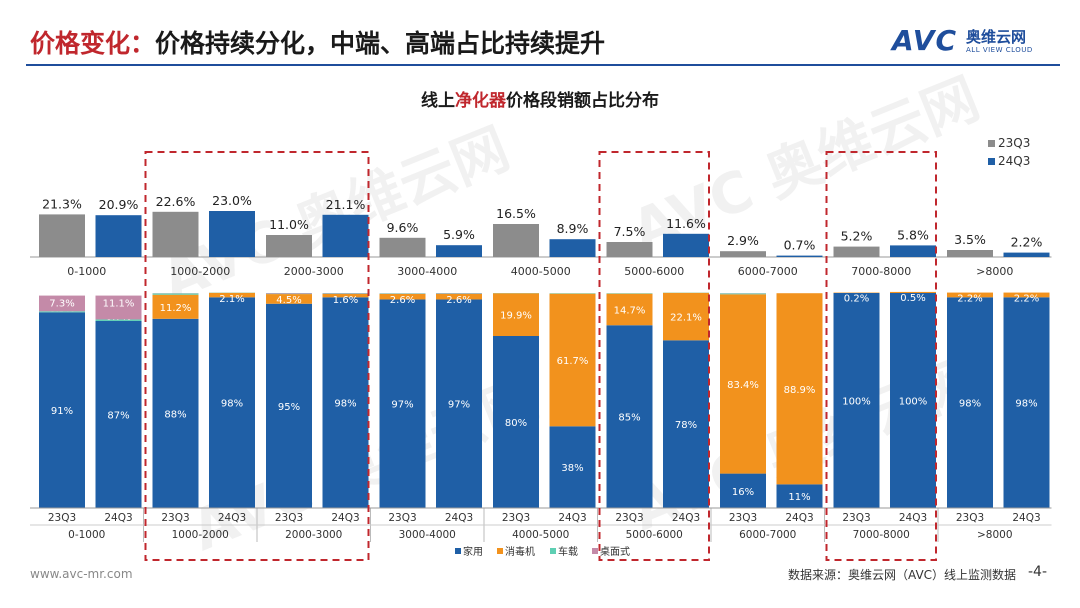  Describe the element at coordinates (200, 271) in the screenshot. I see `top-category-label: 1000-2000` at that location.